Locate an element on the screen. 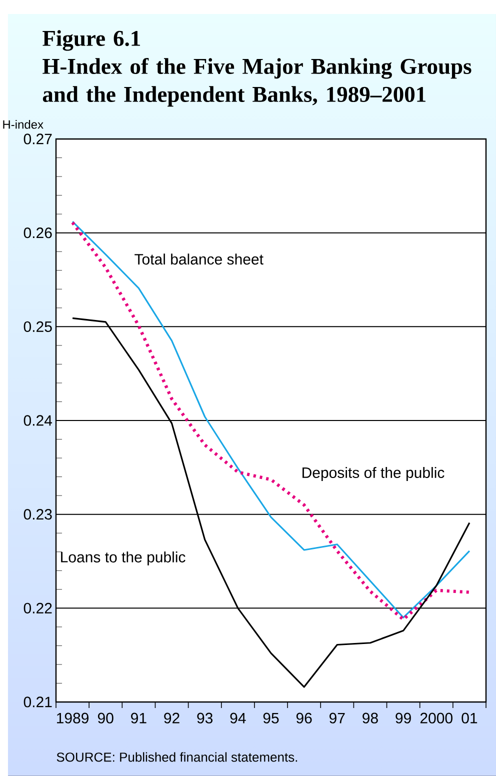 The image size is (496, 776). x-tick-label: 93 is located at coordinates (205, 718).